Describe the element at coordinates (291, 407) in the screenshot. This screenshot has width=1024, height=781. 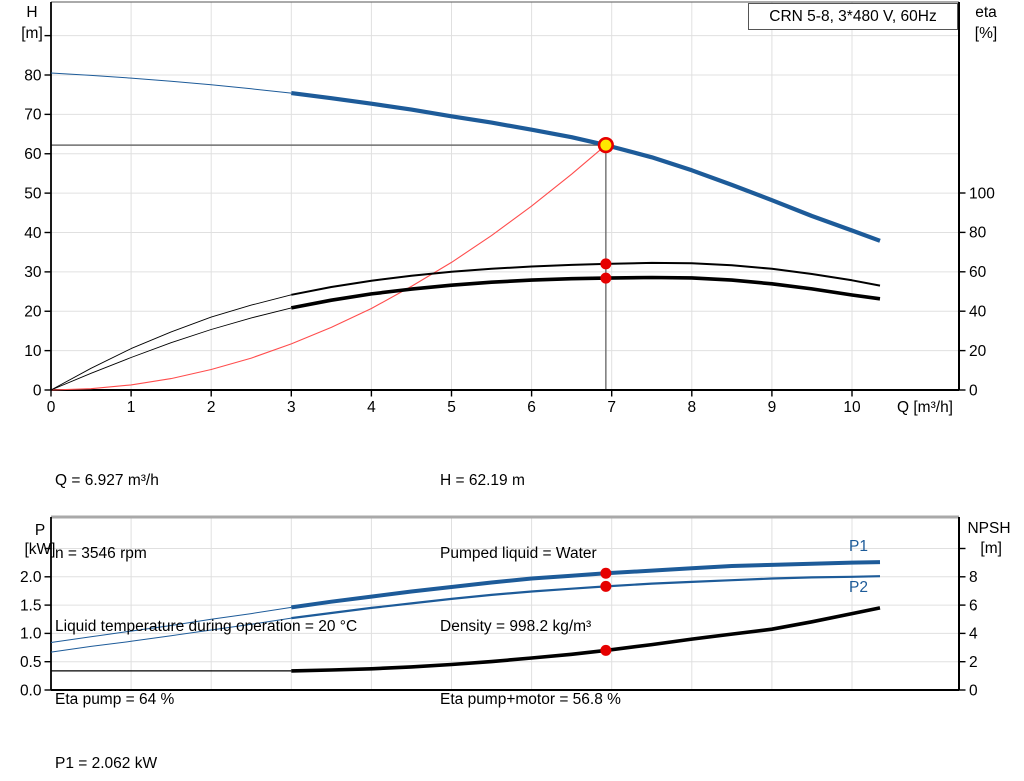
I see `svg-text: 3` at that location.